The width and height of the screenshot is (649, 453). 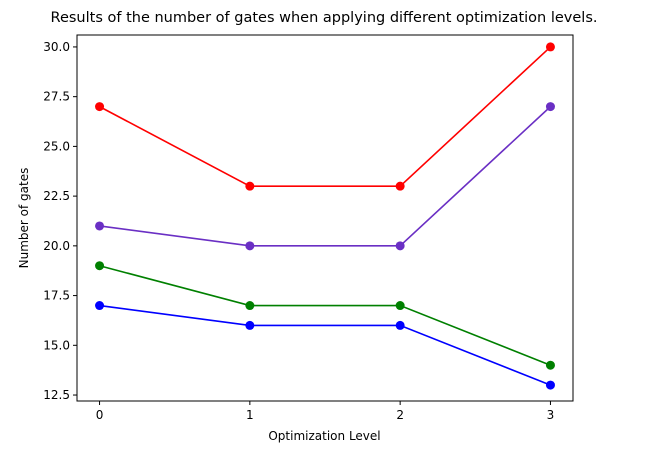 What do you see at coordinates (400, 415) in the screenshot?
I see `x-tick-label: 2` at bounding box center [400, 415].